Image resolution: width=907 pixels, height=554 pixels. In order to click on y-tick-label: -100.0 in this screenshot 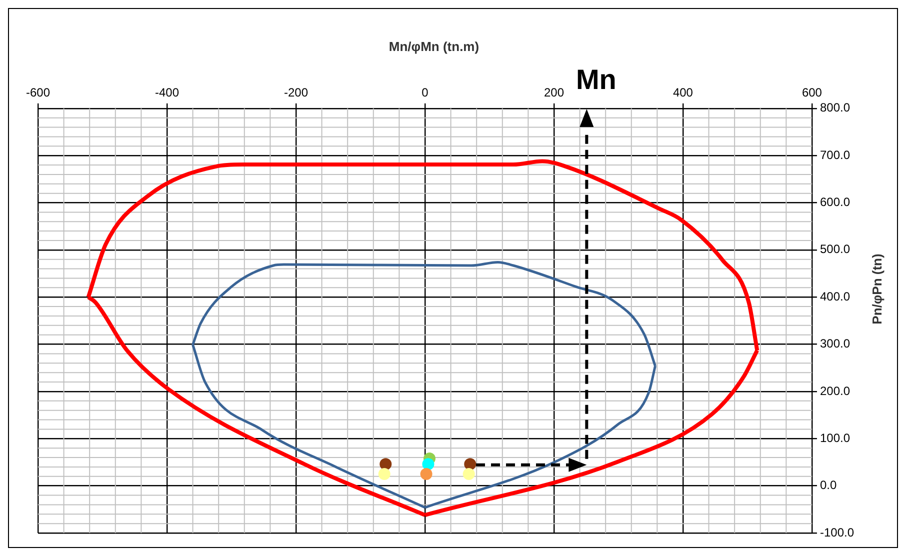, I will do `click(837, 532)`.